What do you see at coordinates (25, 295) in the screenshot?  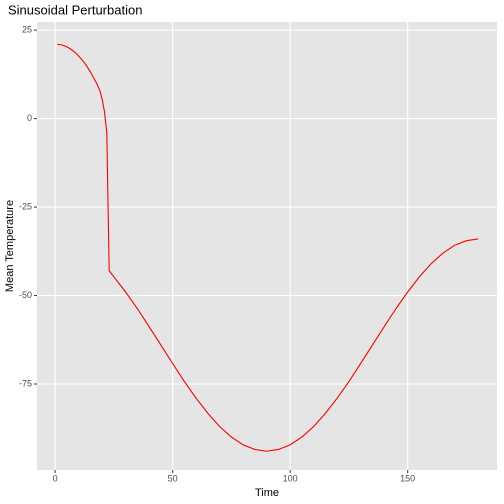 I see `y-tick-label: -50` at bounding box center [25, 295].